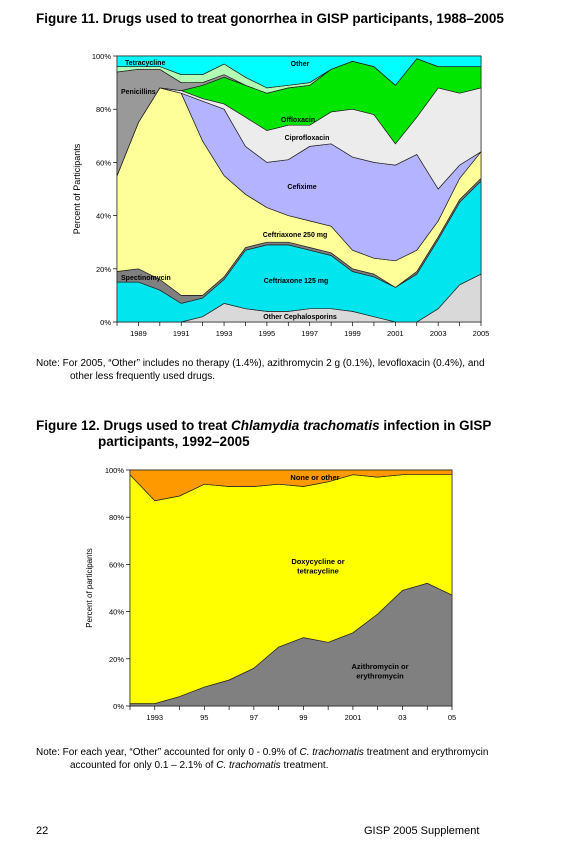 The image size is (579, 864). Describe the element at coordinates (300, 64) in the screenshot. I see `annotation-other: Other` at that location.